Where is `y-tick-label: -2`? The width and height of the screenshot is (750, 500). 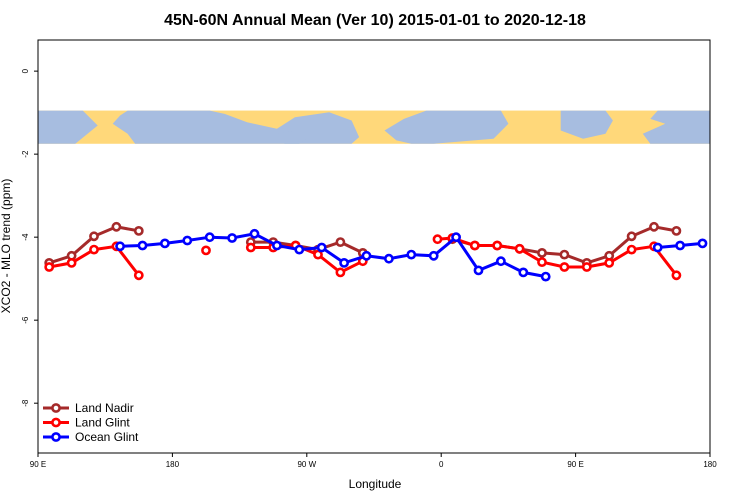 y-tick-label: -2 is located at coordinates (25, 154).